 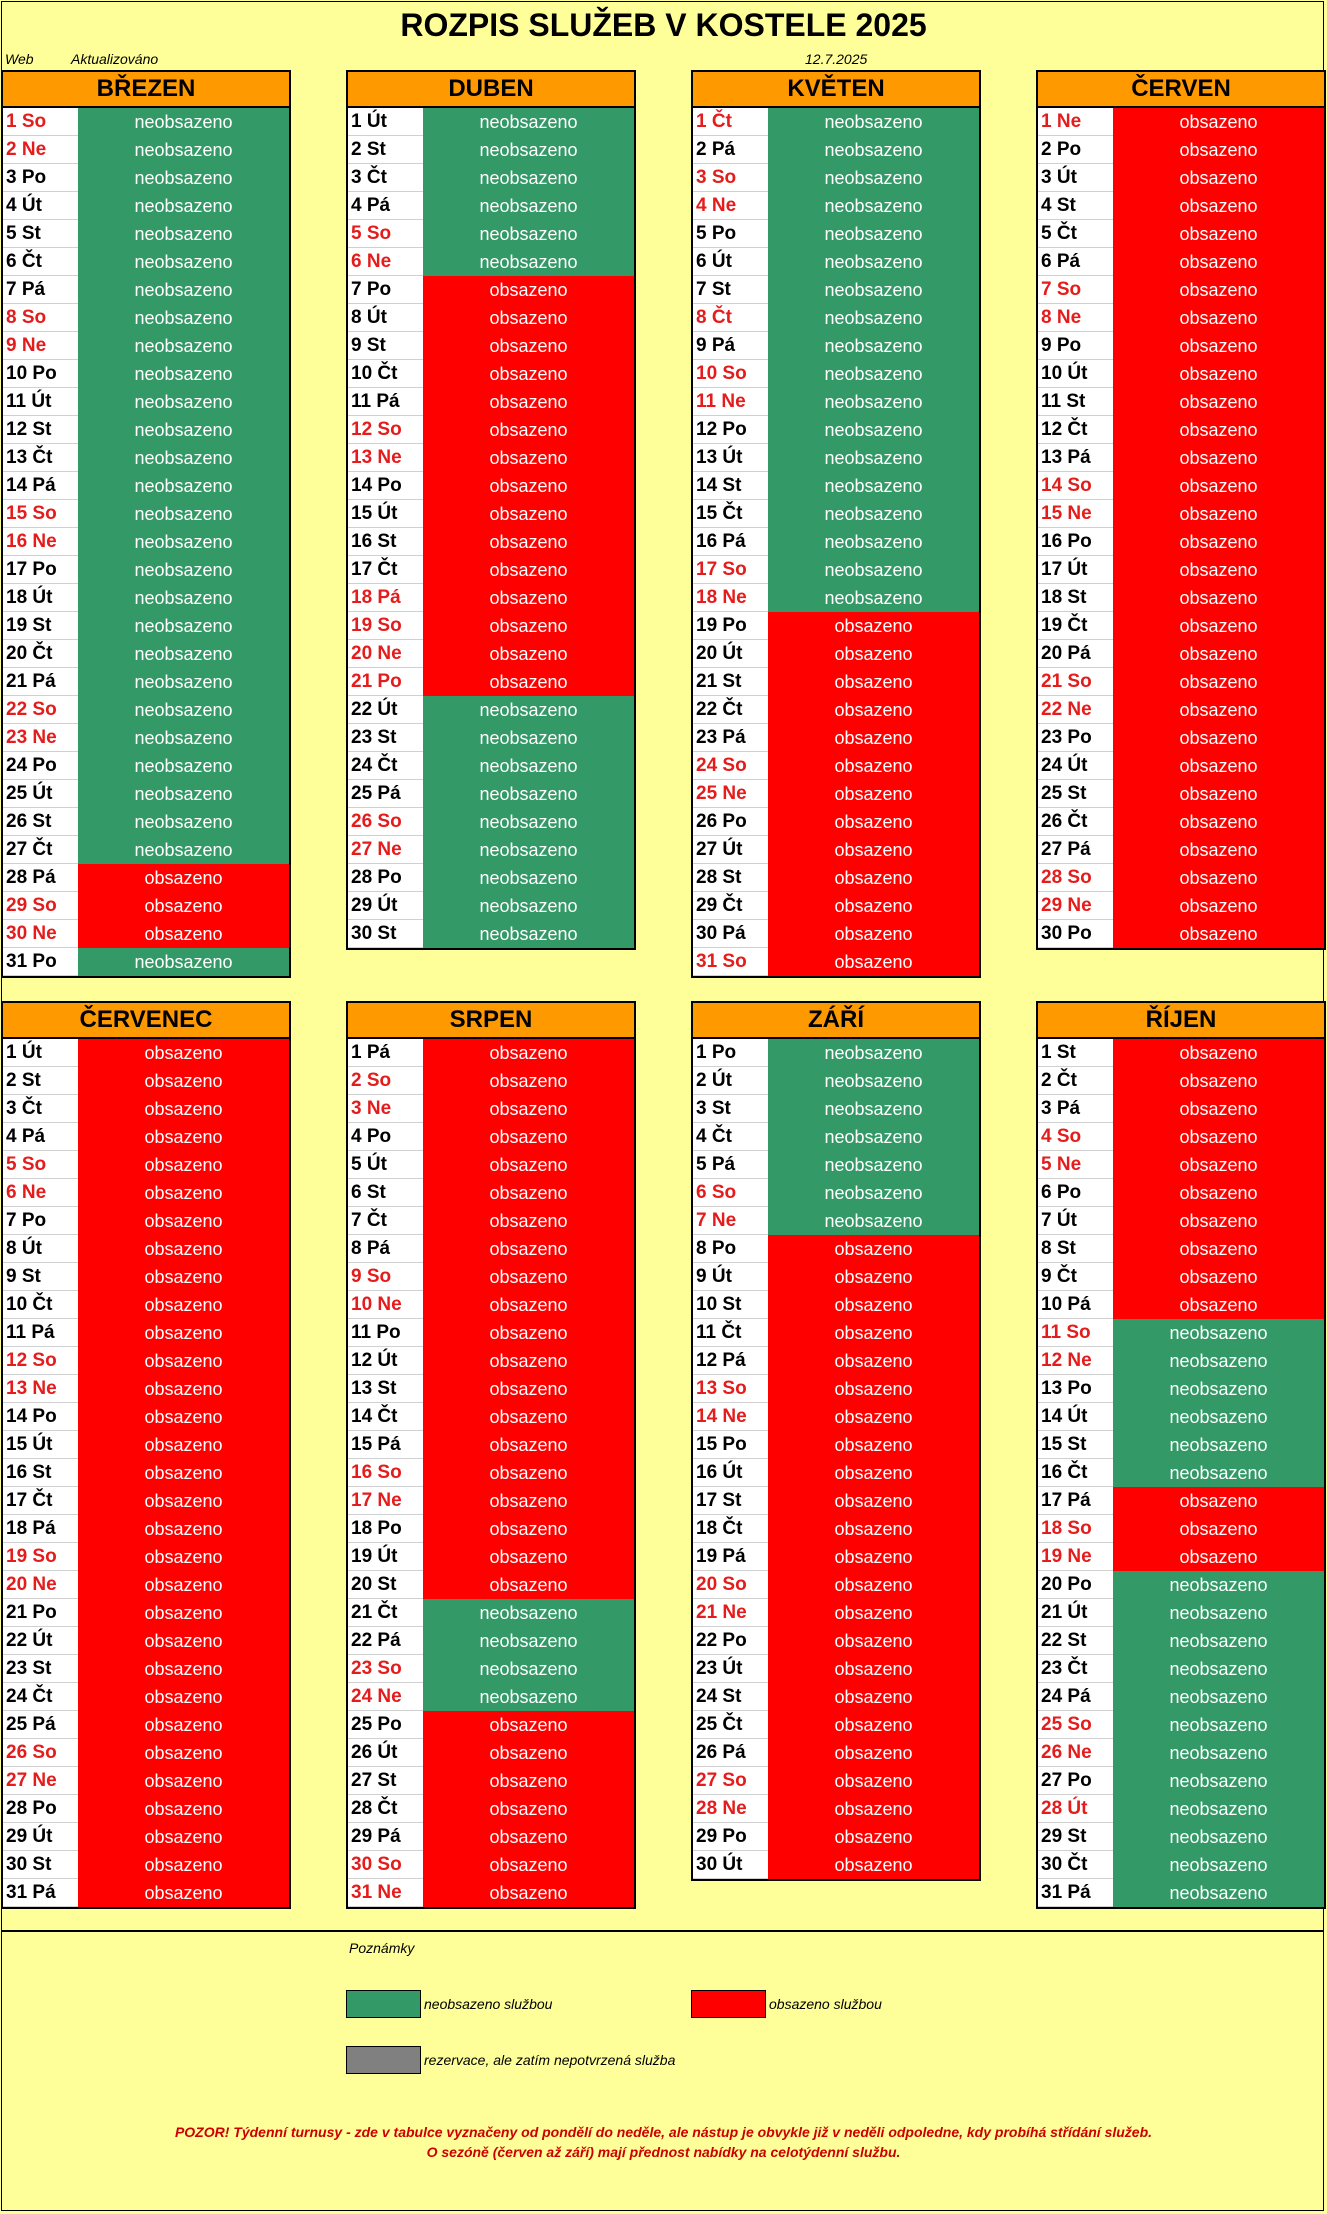 I want to click on day-label: 16 Po, so click(x=1075, y=542).